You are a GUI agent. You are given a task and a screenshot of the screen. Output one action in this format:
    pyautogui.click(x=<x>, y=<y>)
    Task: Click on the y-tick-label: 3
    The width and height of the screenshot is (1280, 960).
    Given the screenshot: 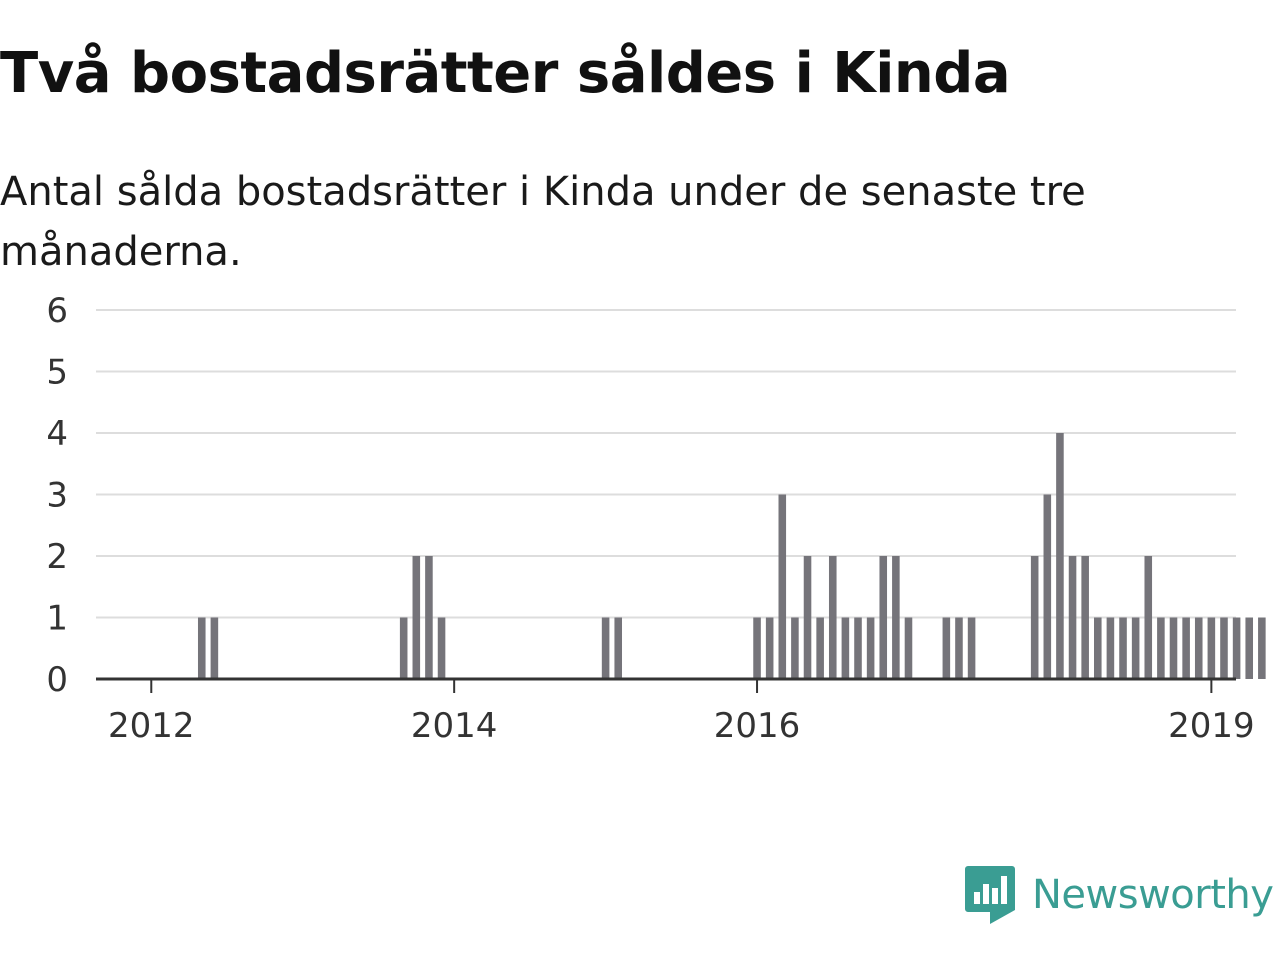 What is the action you would take?
    pyautogui.click(x=57, y=496)
    